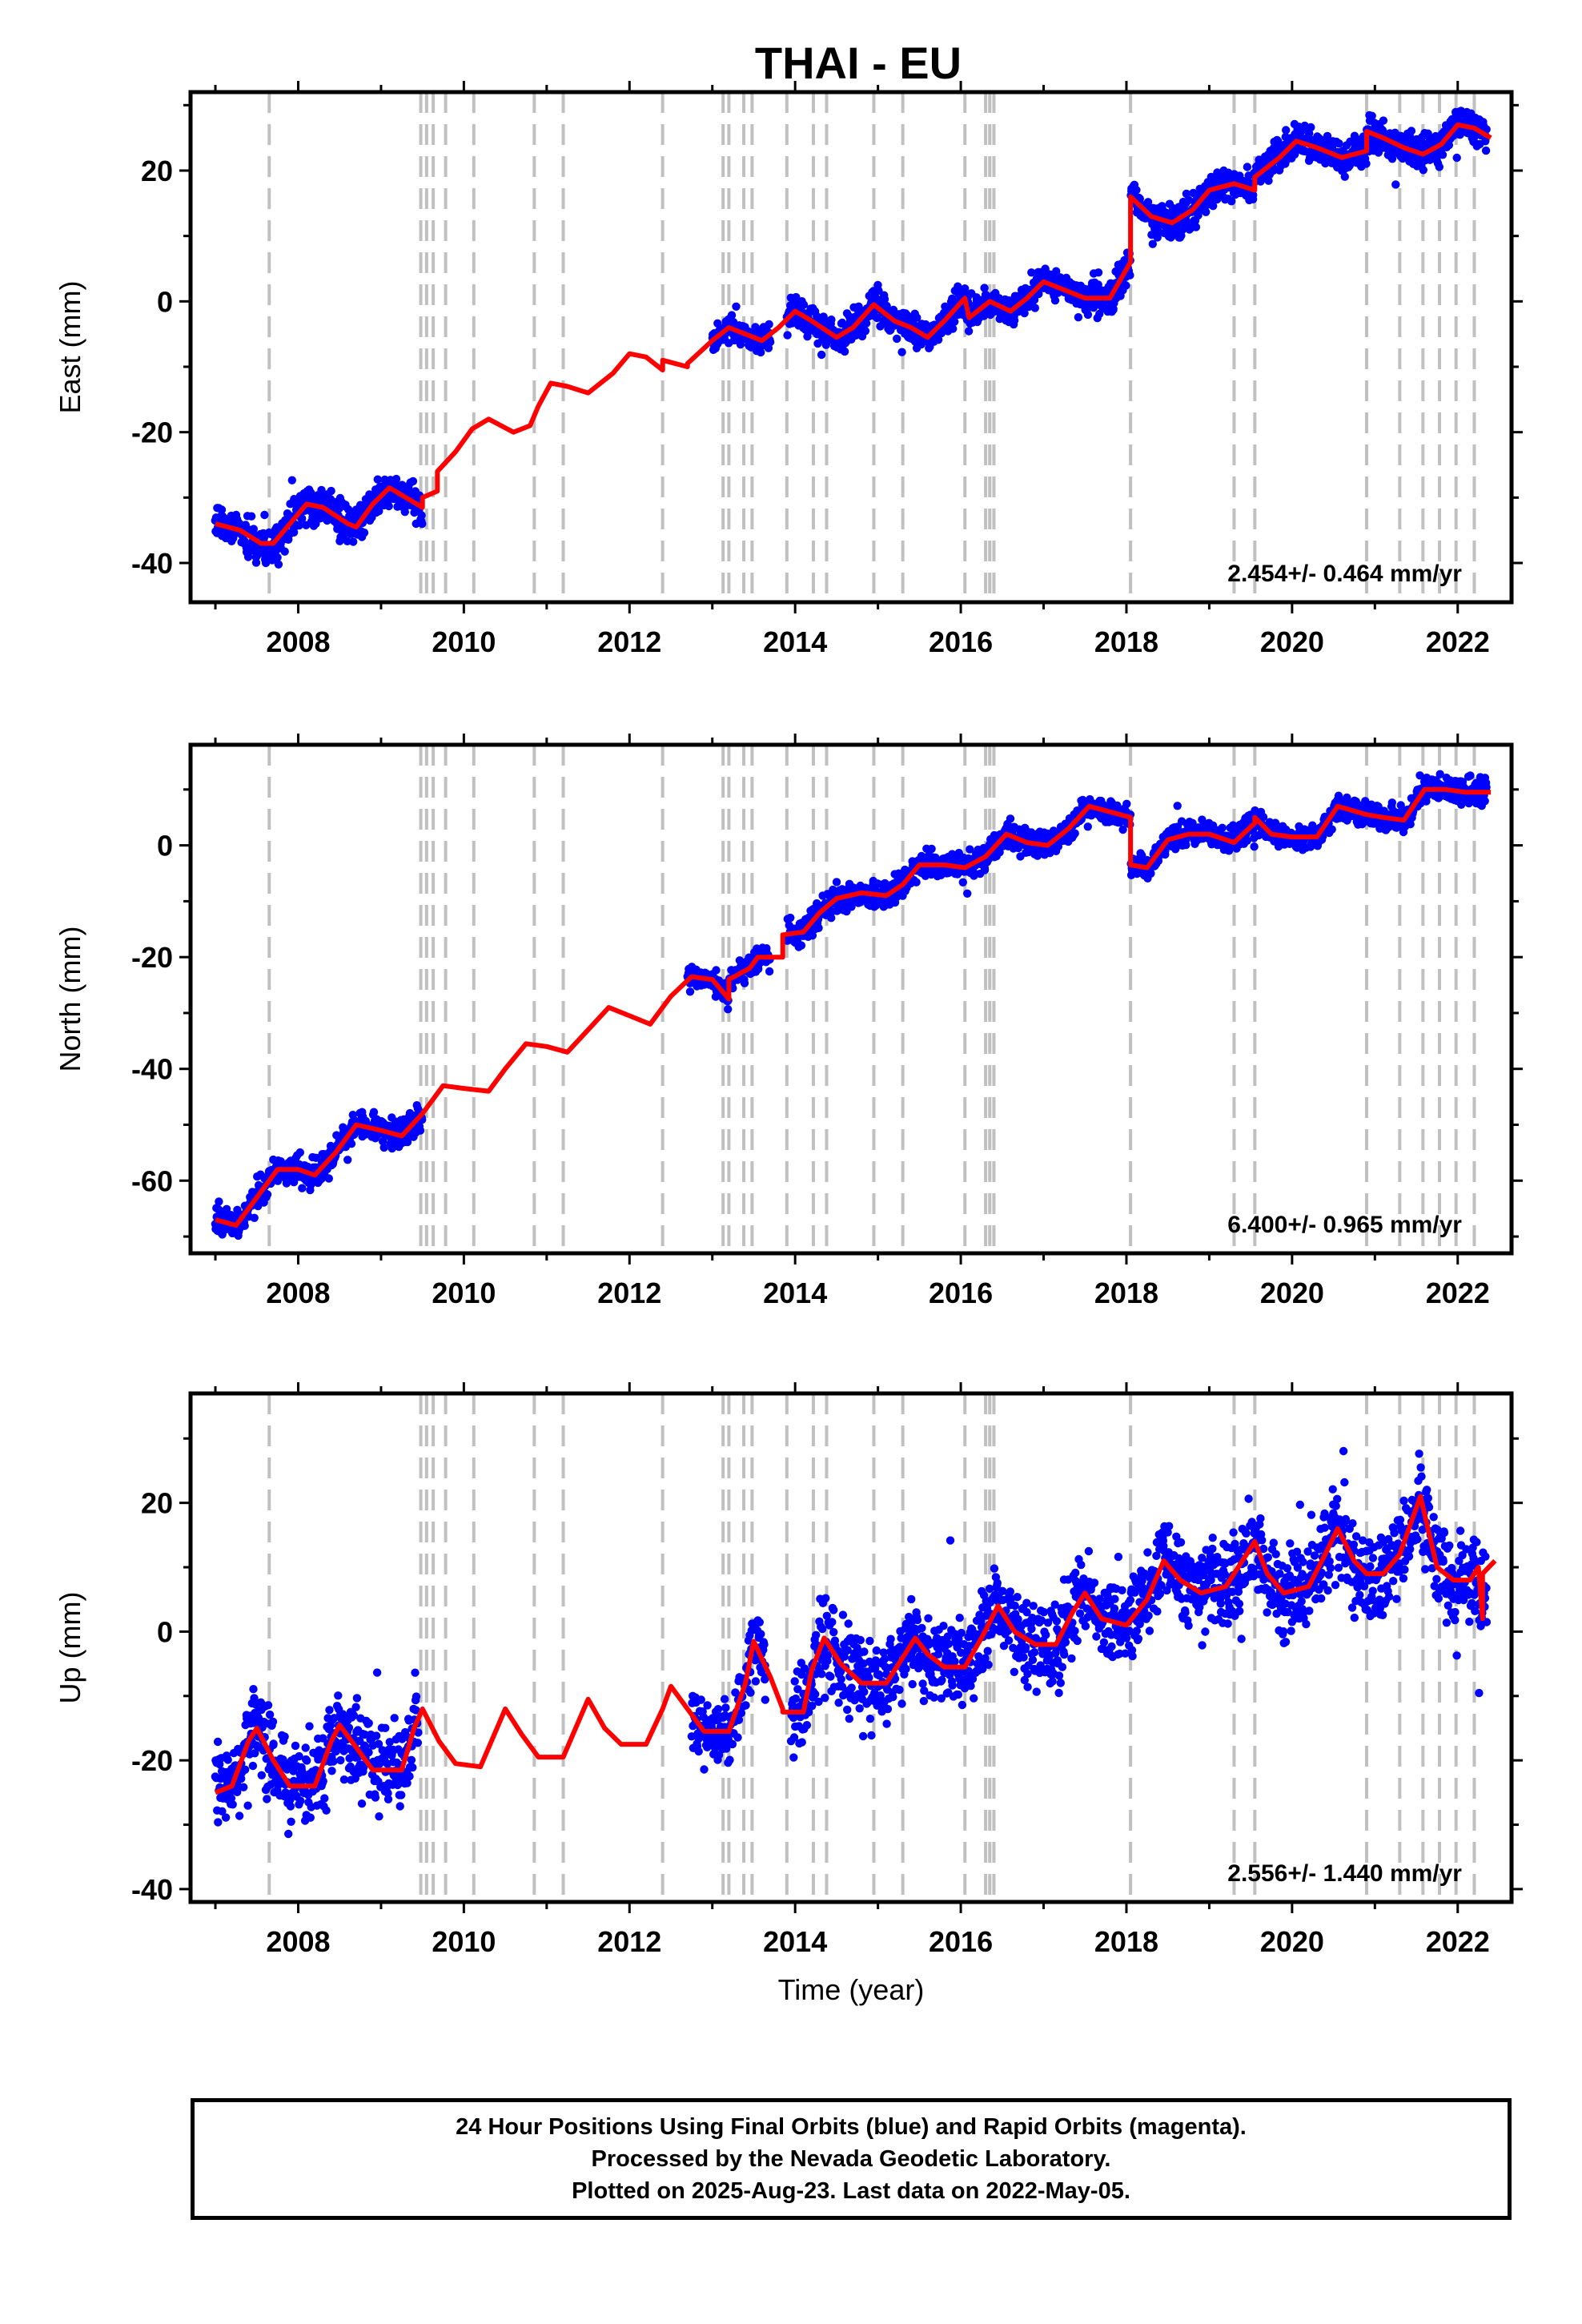 This screenshot has width=1582, height=2324. What do you see at coordinates (165, 846) in the screenshot?
I see `y-tick-label-north: 0` at bounding box center [165, 846].